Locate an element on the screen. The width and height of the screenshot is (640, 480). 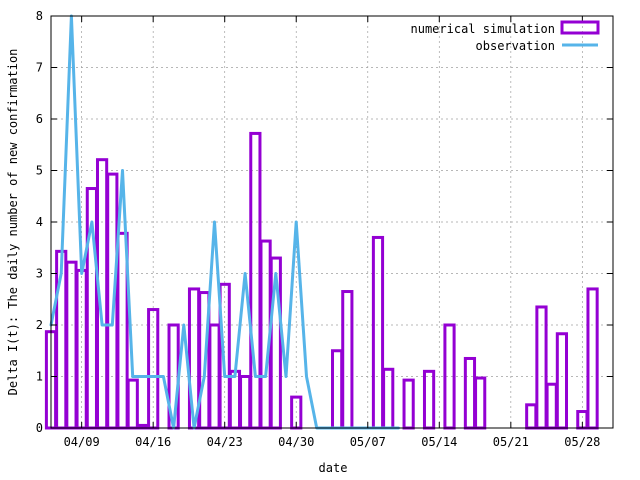
legend: numerical simulation observation is located at coordinates (505, 36).